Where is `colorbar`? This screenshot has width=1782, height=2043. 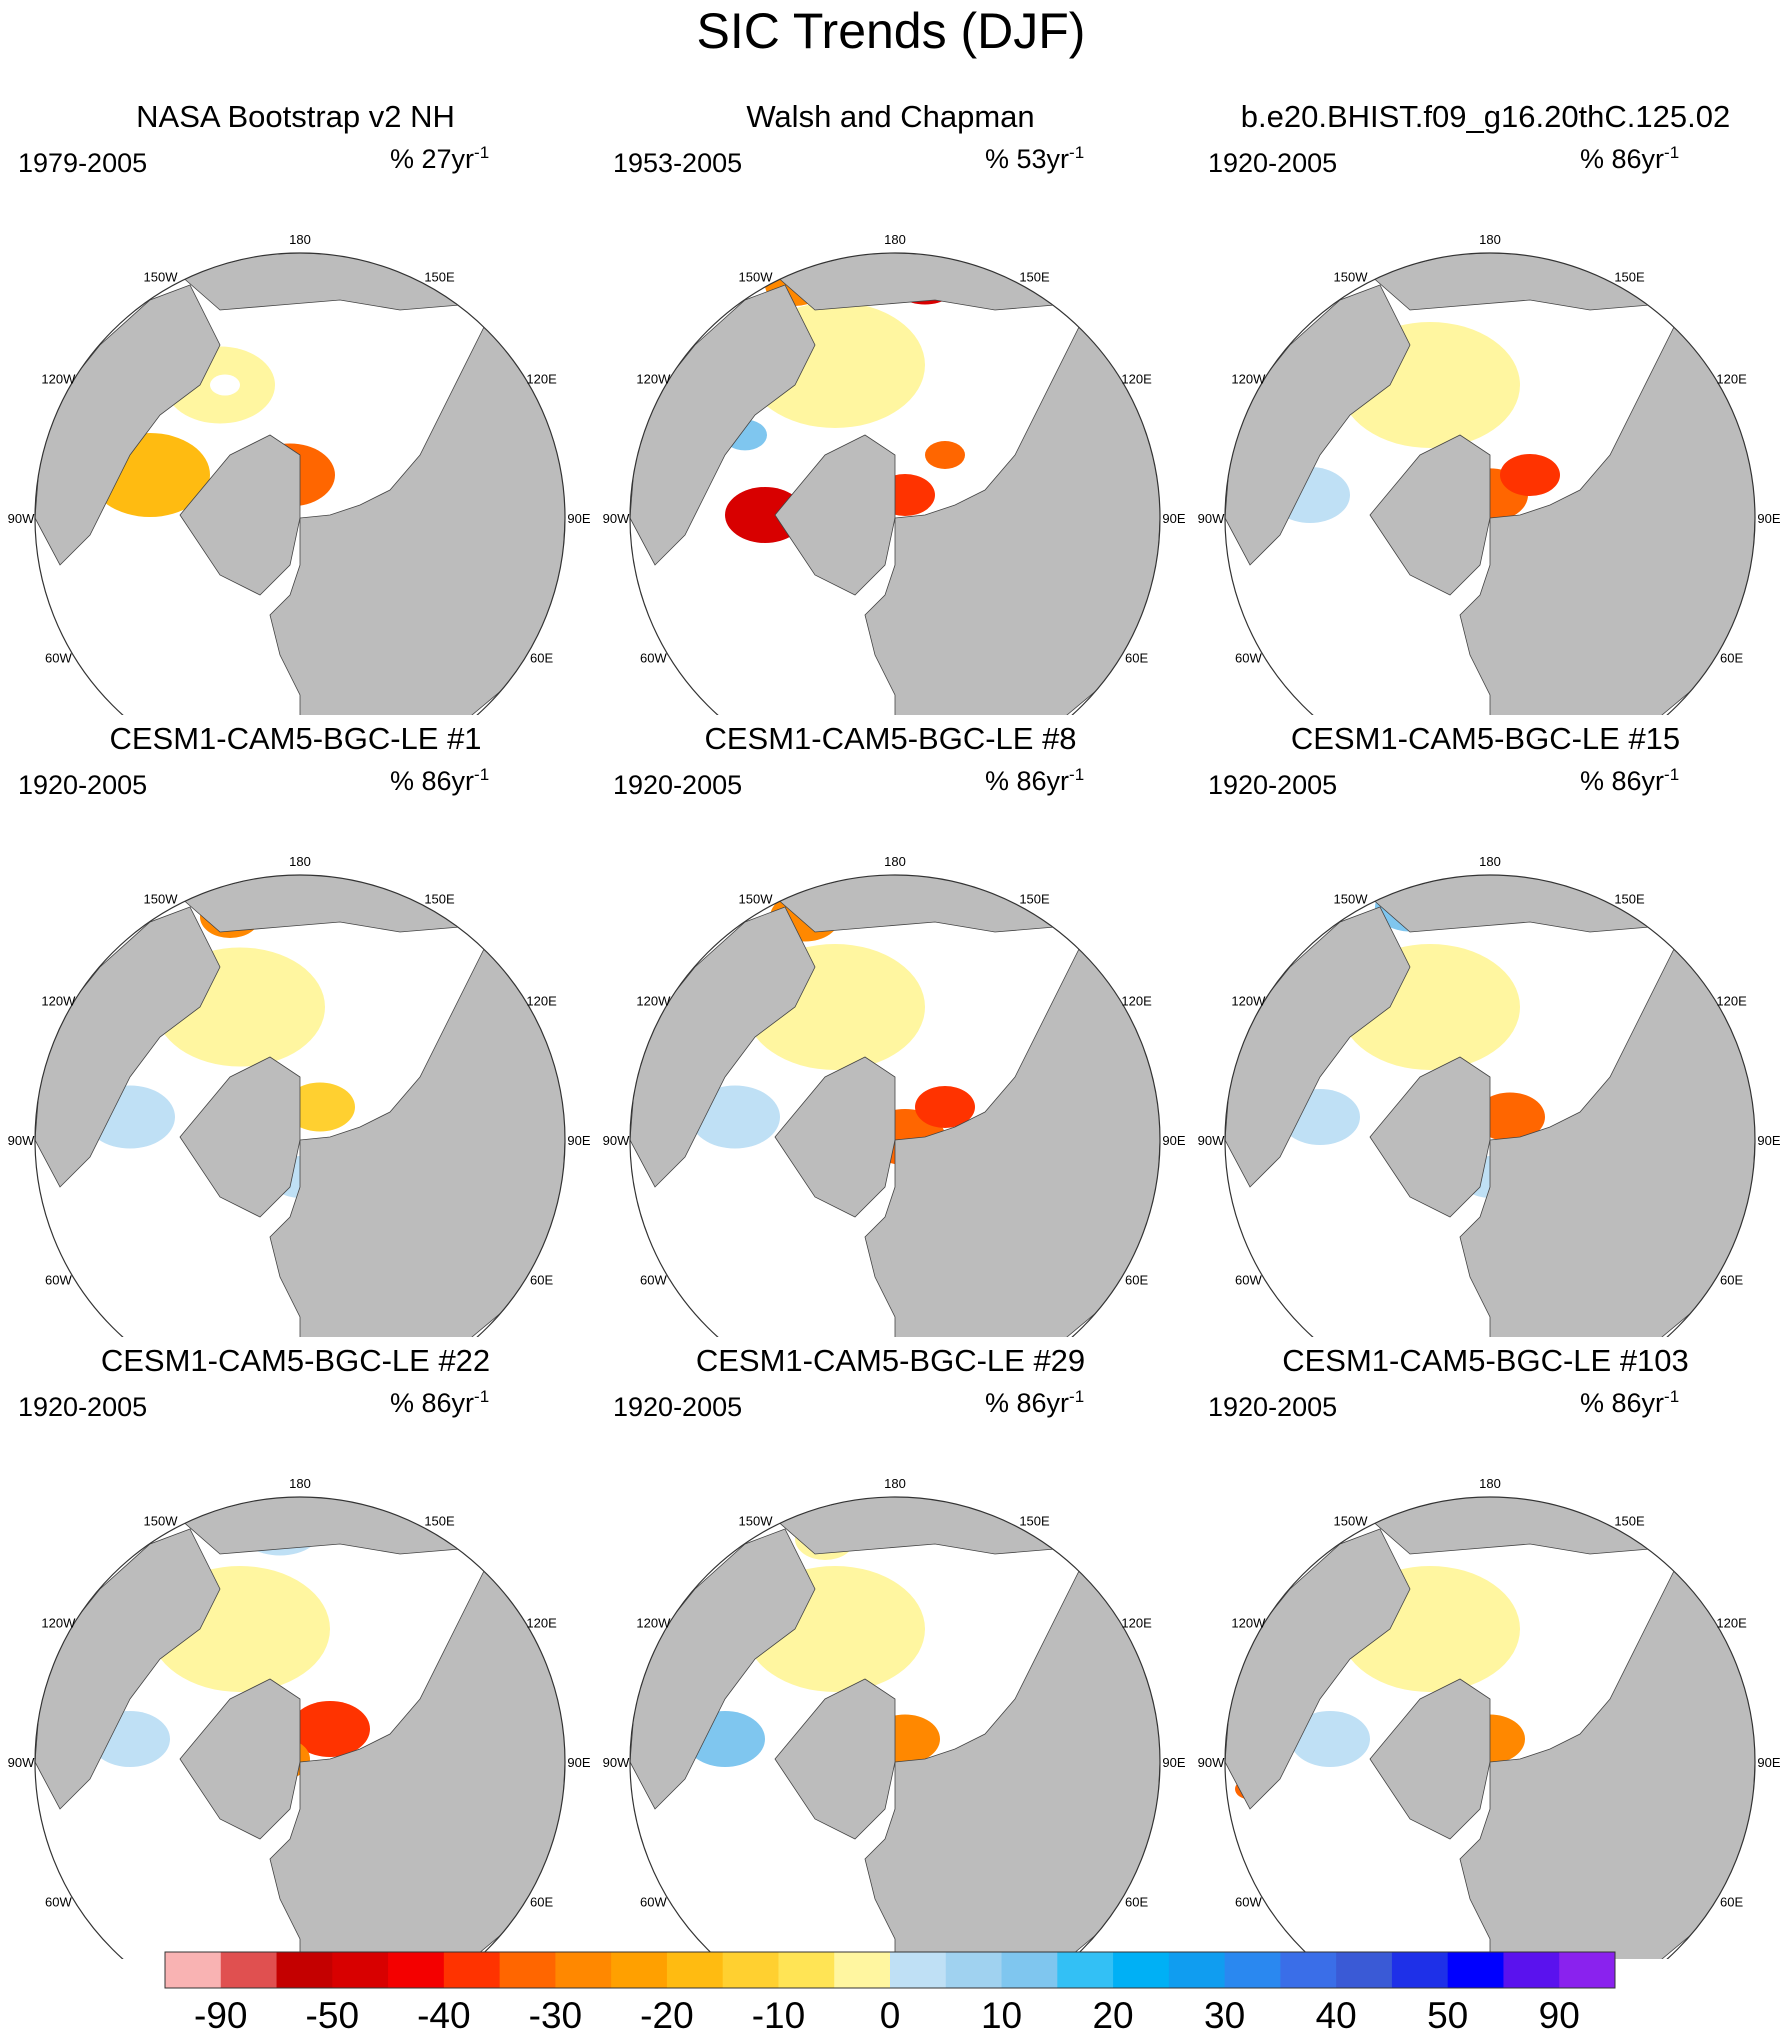
colorbar is located at coordinates (890, 1970).